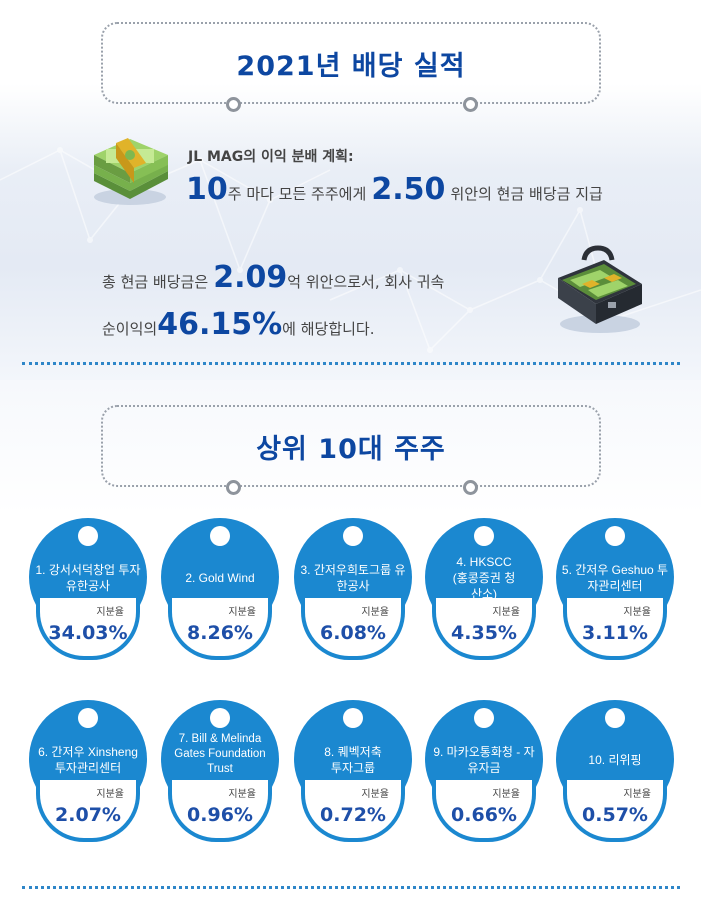 This screenshot has height=916, width=701. What do you see at coordinates (88, 633) in the screenshot?
I see `share-value: 34.03%` at bounding box center [88, 633].